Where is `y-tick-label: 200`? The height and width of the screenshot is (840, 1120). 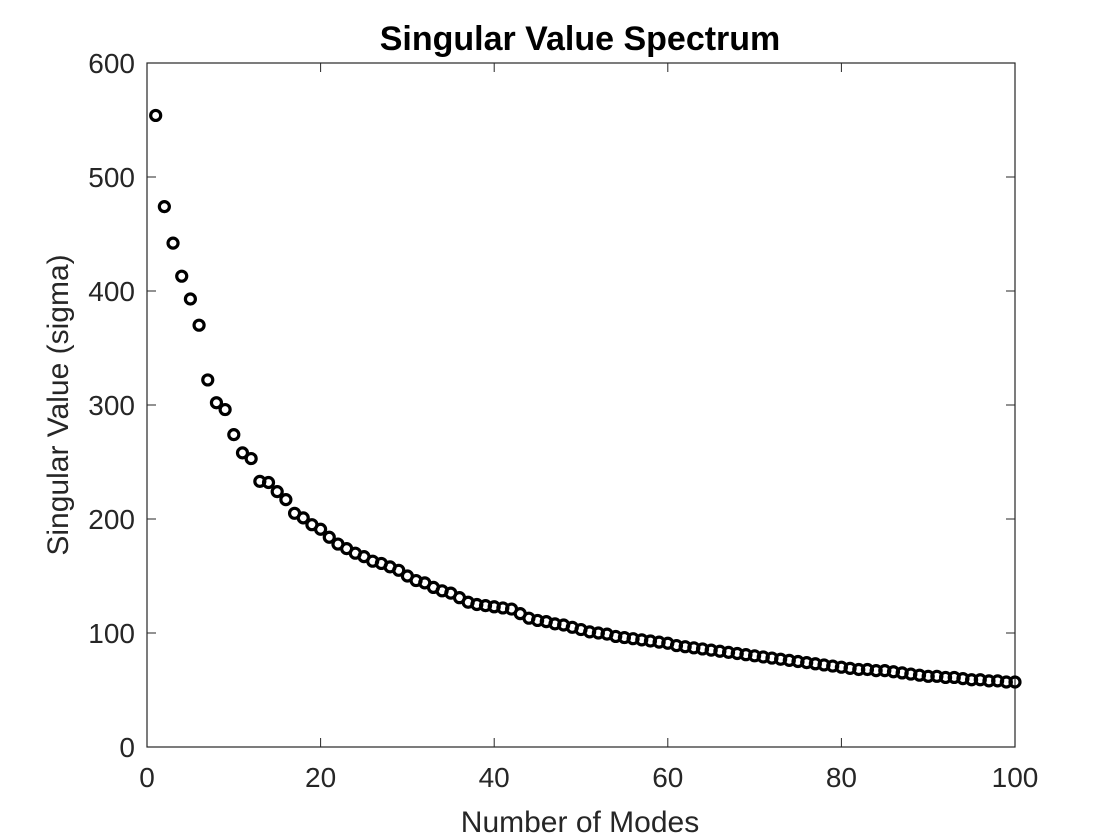 y-tick-label: 200 is located at coordinates (111, 519).